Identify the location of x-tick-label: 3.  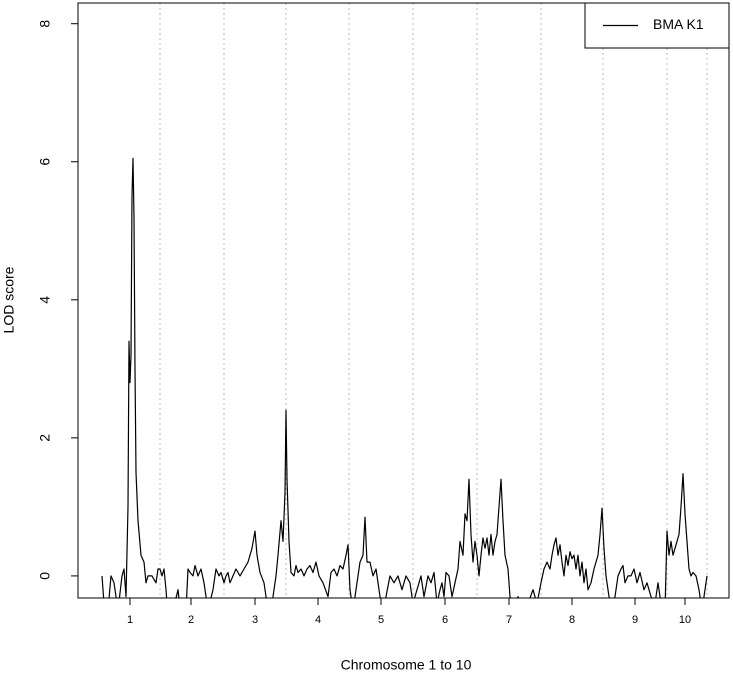
(255, 620).